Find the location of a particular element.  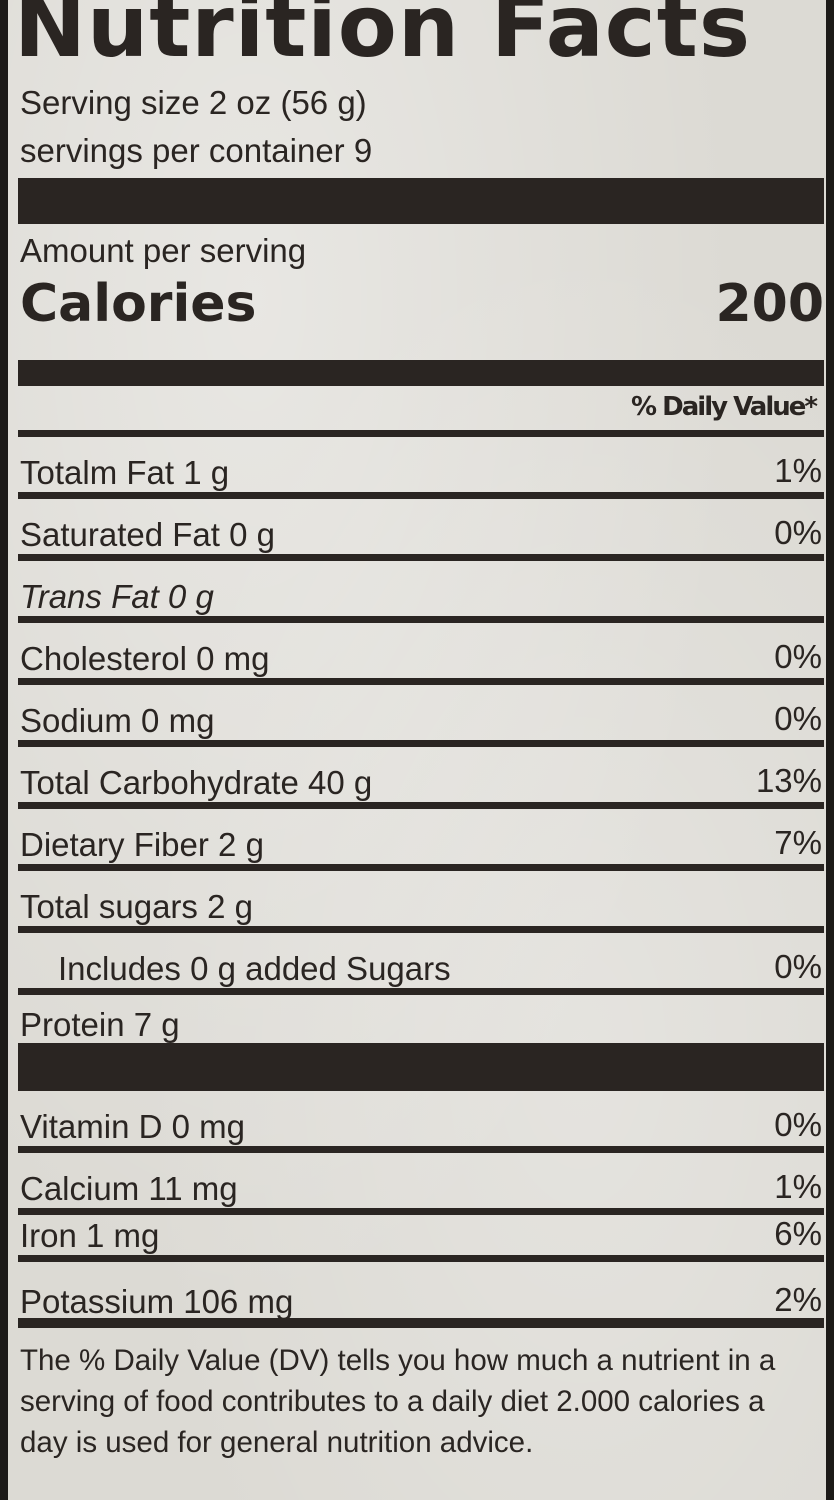

serving-size: Serving size 2 oz (56 g) is located at coordinates (193, 102).